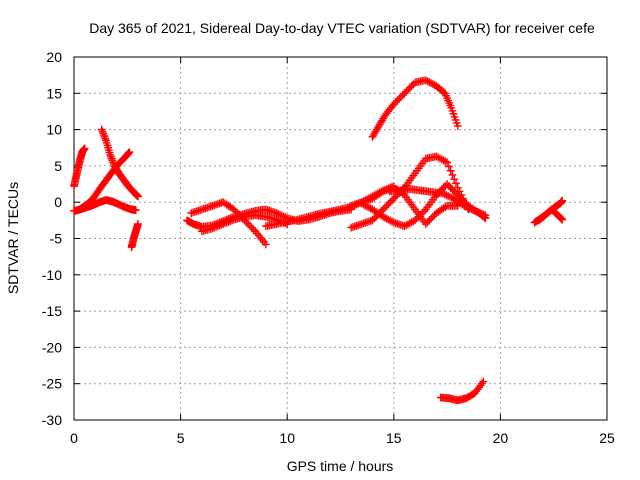  I want to click on y-tick-label: 15, so click(54, 93).